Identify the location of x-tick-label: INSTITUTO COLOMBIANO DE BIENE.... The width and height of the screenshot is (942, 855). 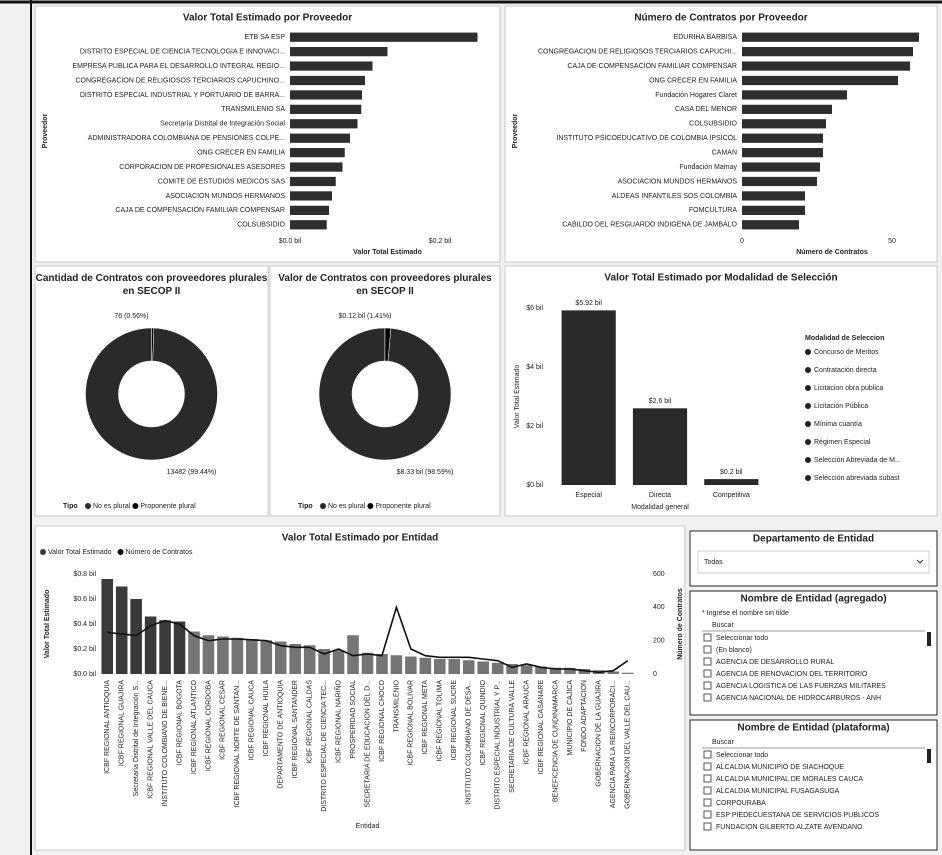
(165, 743).